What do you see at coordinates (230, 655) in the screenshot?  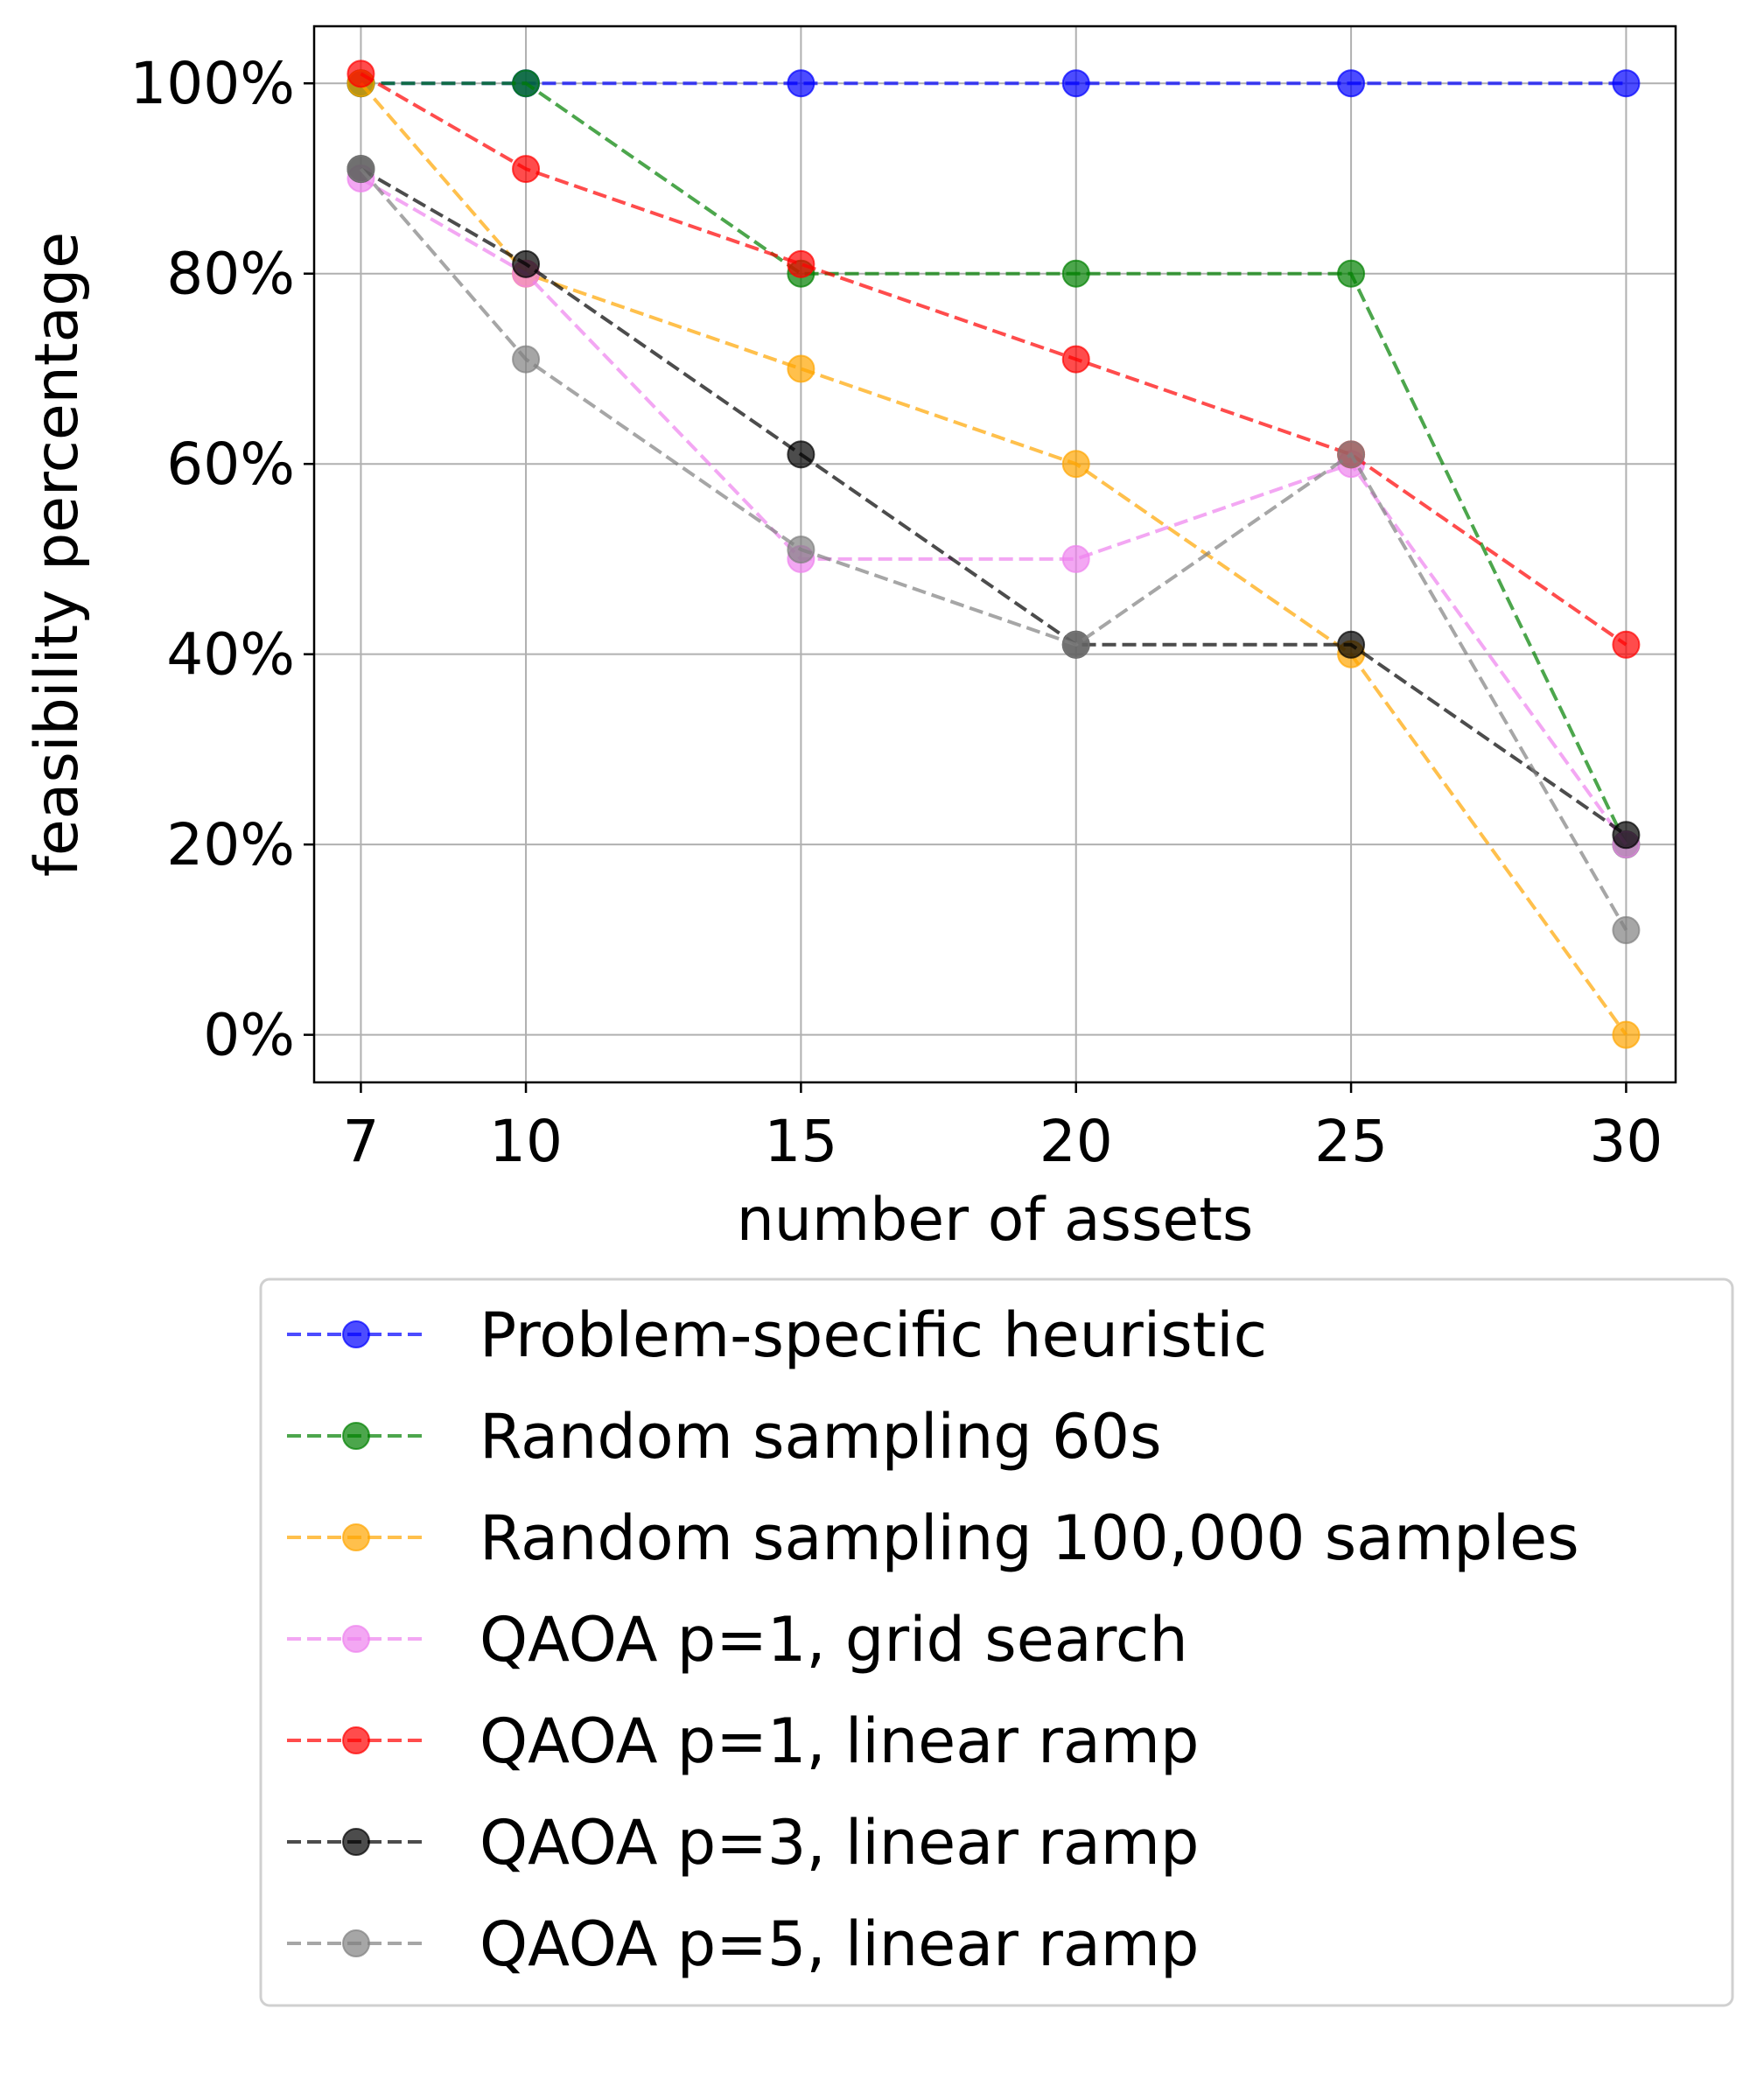 I see `y-tick-label: 40%` at bounding box center [230, 655].